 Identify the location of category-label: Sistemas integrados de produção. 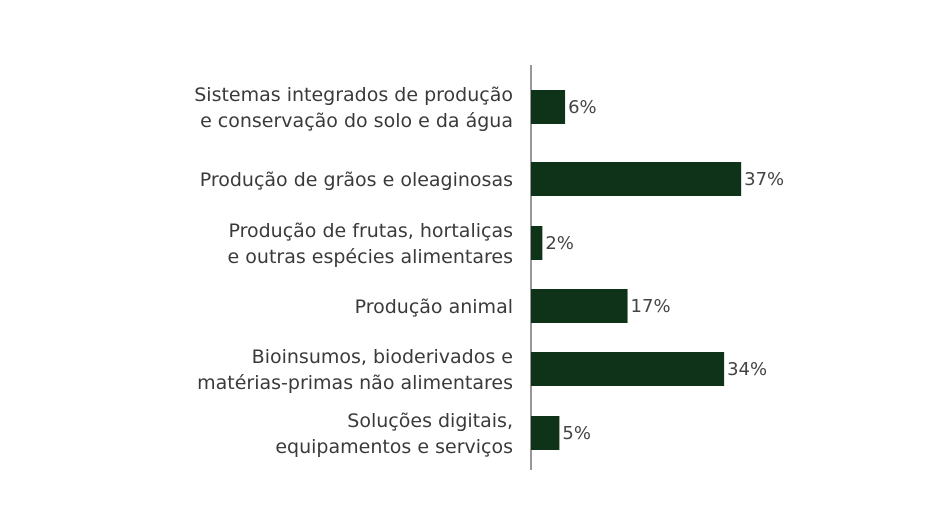
(353, 95).